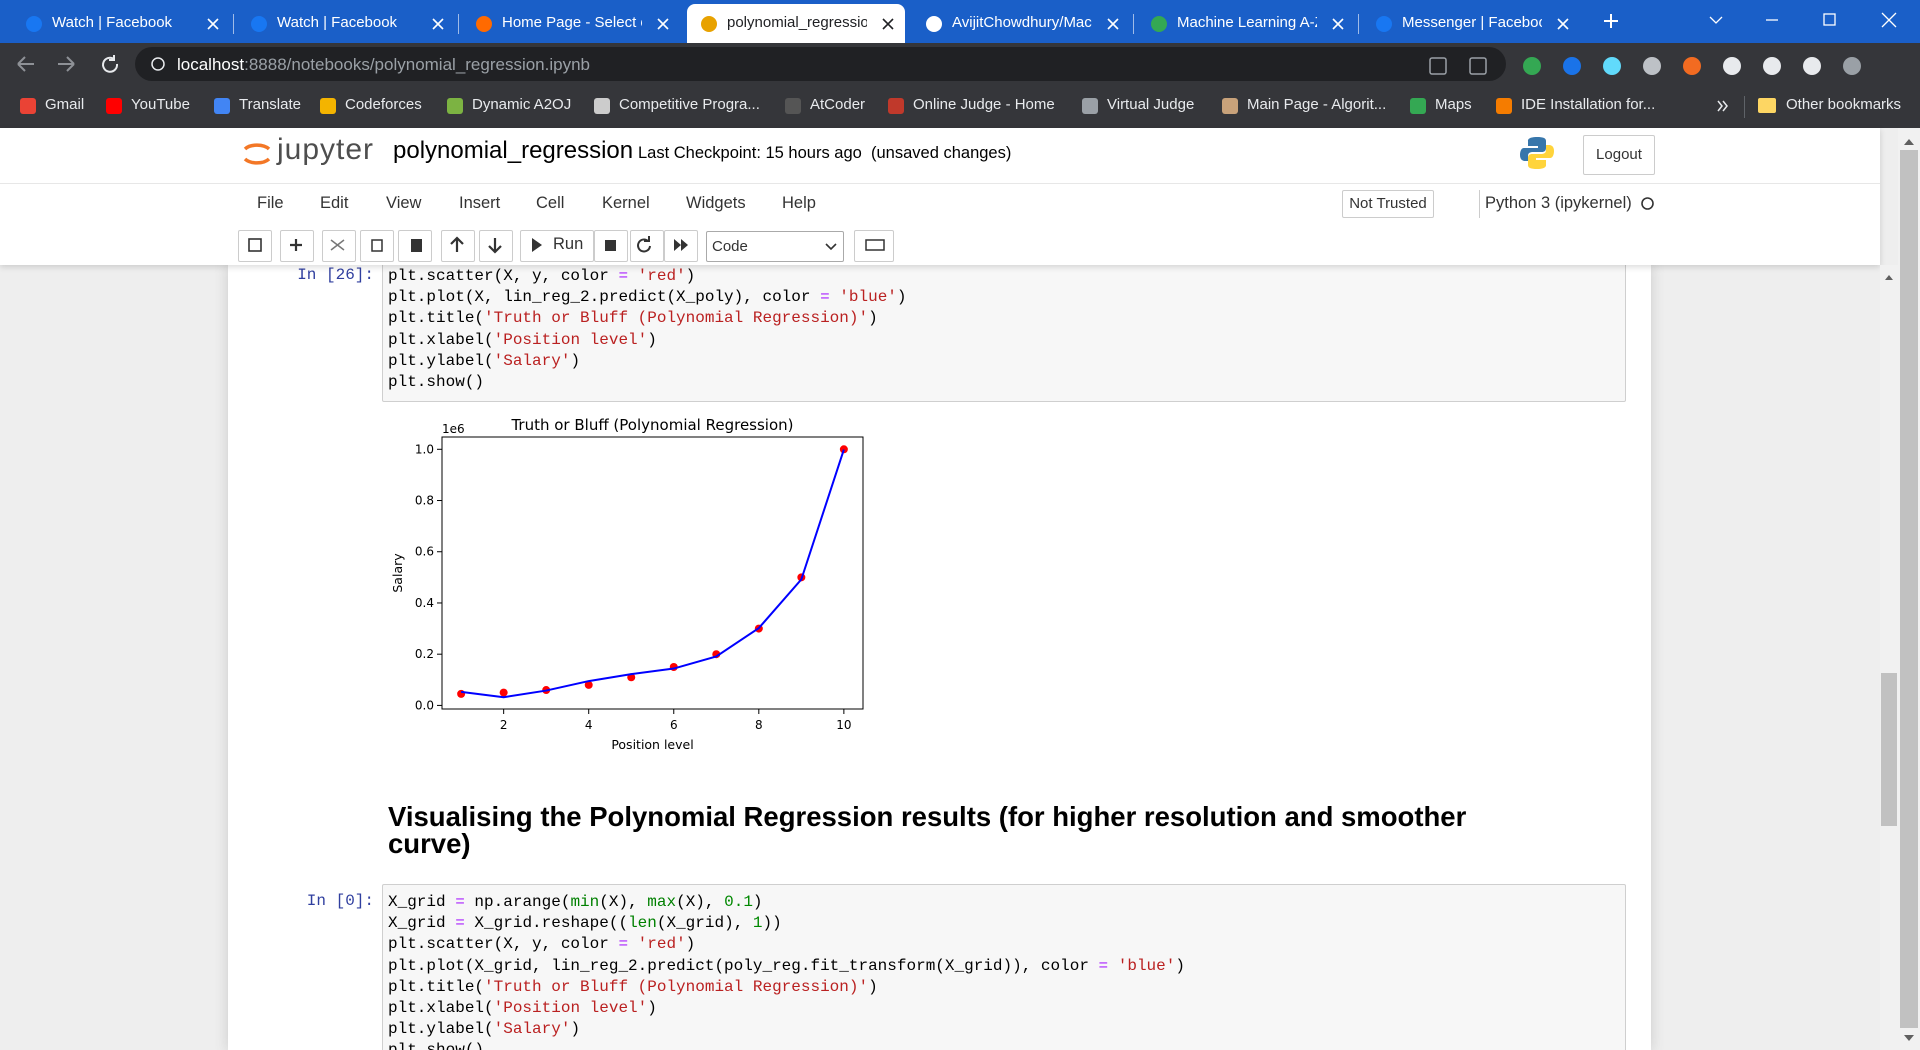 This screenshot has height=1050, width=1920. I want to click on tab-title: Messenger | Faceboo, so click(1472, 22).